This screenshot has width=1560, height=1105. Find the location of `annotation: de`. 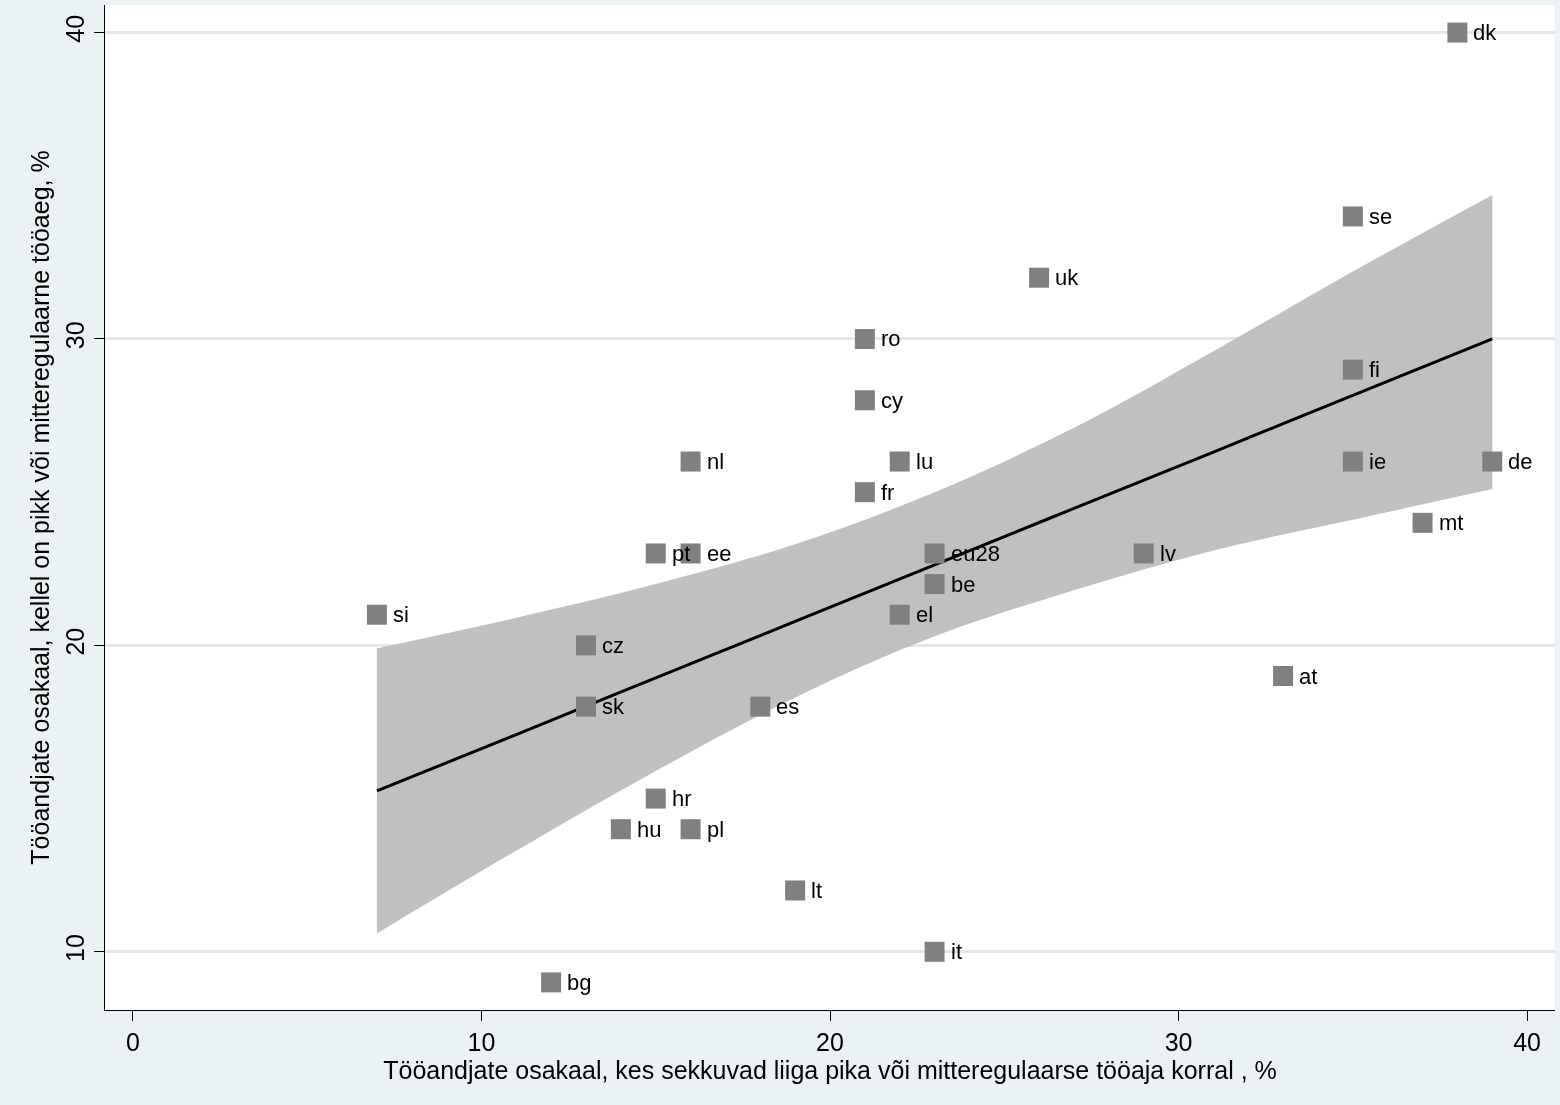

annotation: de is located at coordinates (1520, 461).